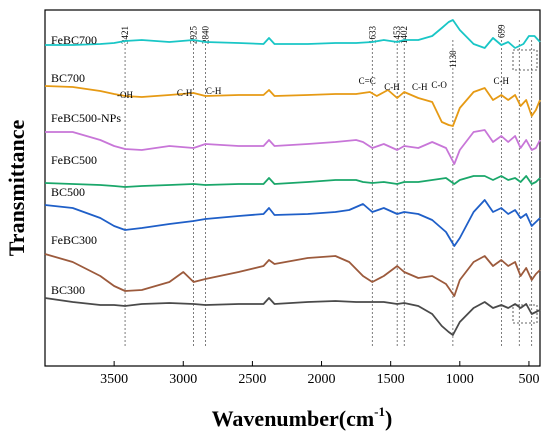 The image size is (550, 441). I want to click on band-label-5: C-H, so click(420, 87).